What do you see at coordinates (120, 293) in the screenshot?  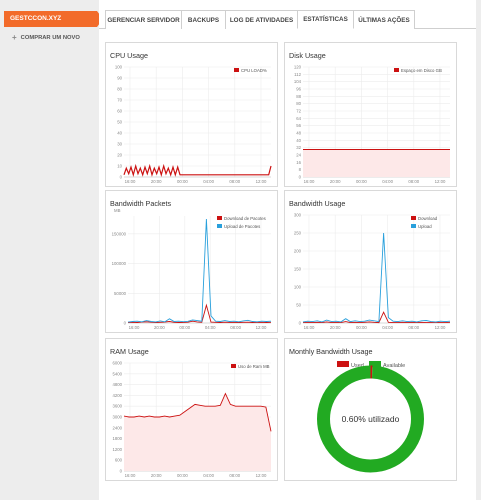 I see `y-tick-label: 50000` at bounding box center [120, 293].